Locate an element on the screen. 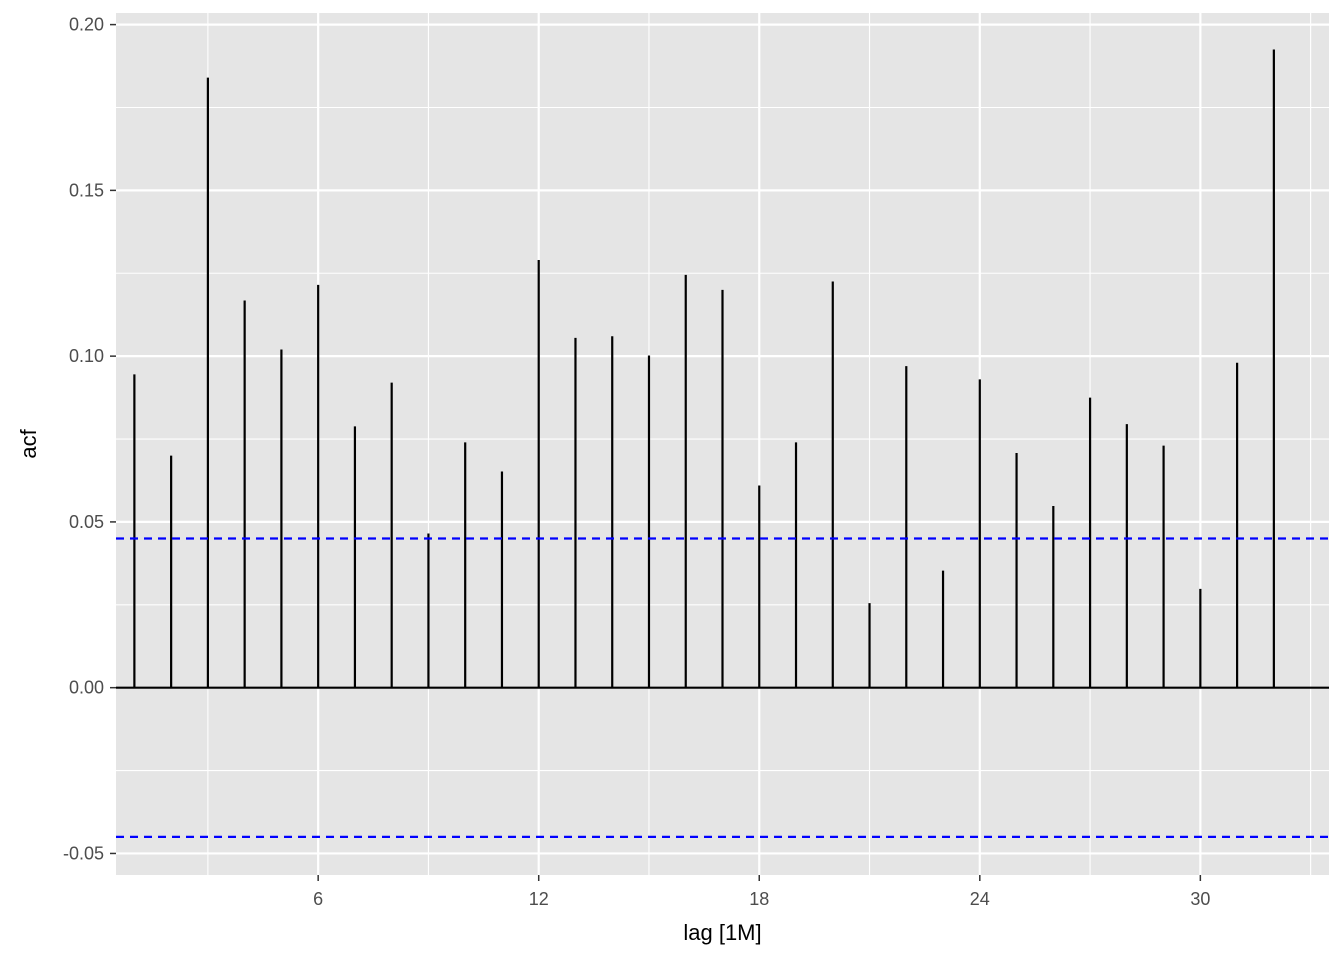 The width and height of the screenshot is (1344, 960). y-axis-title: acf is located at coordinates (28, 443).